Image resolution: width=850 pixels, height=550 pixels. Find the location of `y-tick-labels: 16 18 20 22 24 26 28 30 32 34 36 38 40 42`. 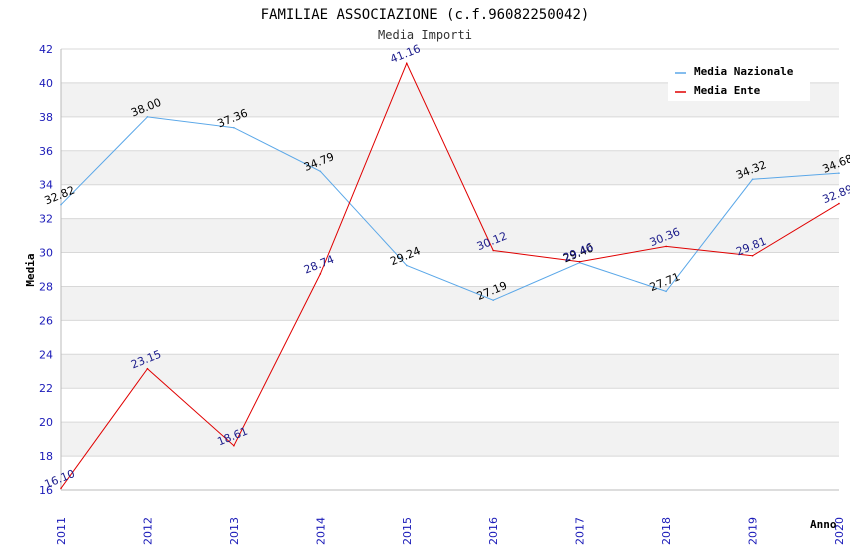

y-tick-labels: 16 18 20 22 24 26 28 30 32 34 36 38 40 42 is located at coordinates (46, 270).